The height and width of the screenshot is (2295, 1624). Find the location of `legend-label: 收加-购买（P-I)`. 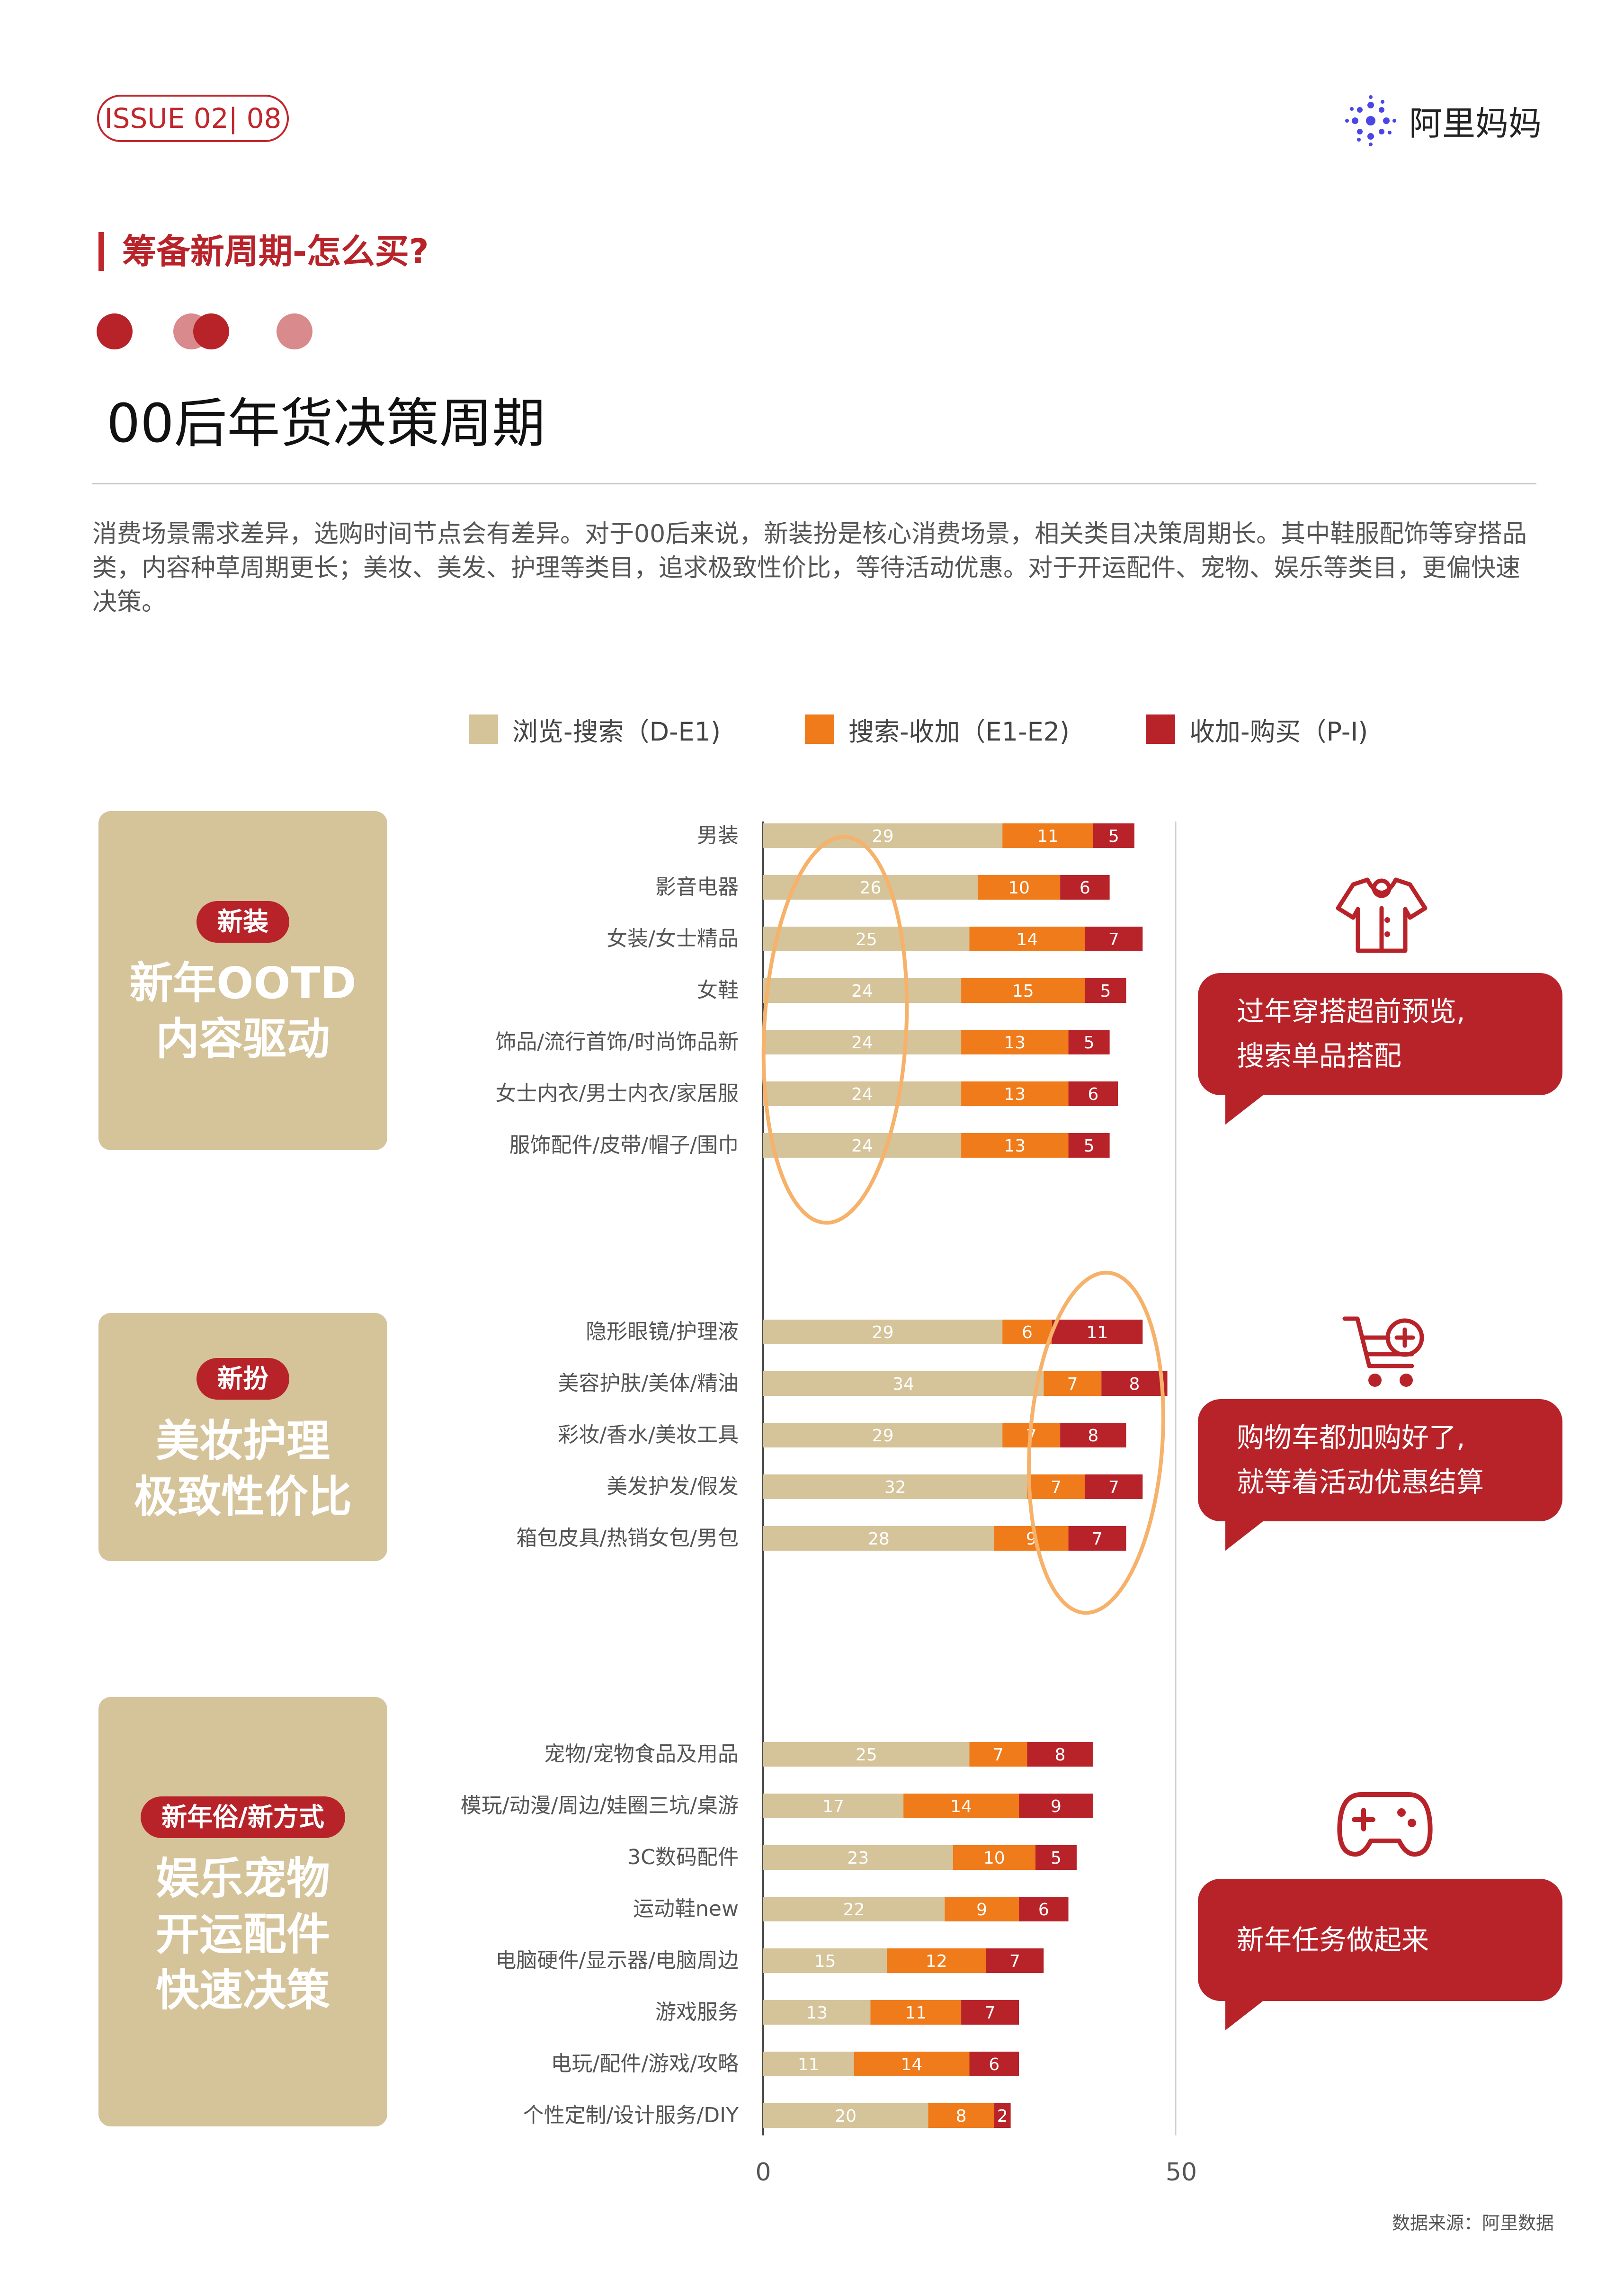

legend-label: 收加-购买（P-I) is located at coordinates (1279, 732).